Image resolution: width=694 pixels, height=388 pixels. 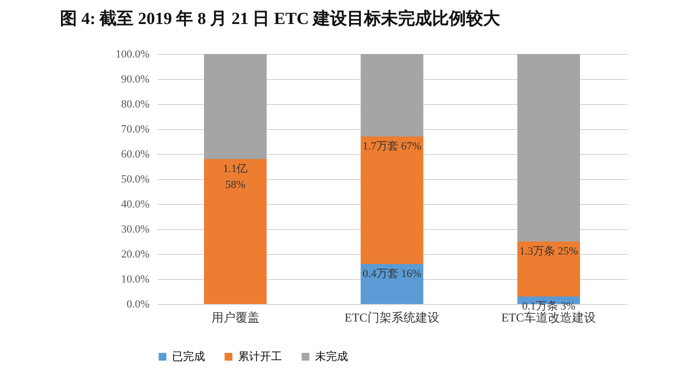 I want to click on y-tick-label: 40.0%, so click(x=135, y=204).